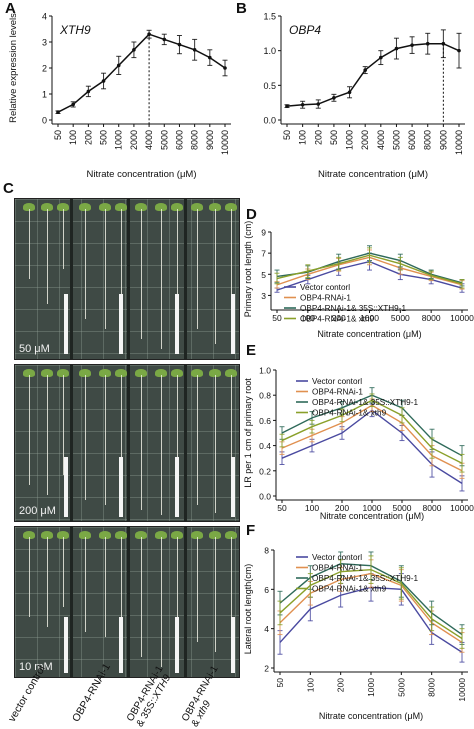 The width and height of the screenshot is (474, 729). Describe the element at coordinates (269, 17) in the screenshot. I see `y-tick-label: 1.5` at that location.